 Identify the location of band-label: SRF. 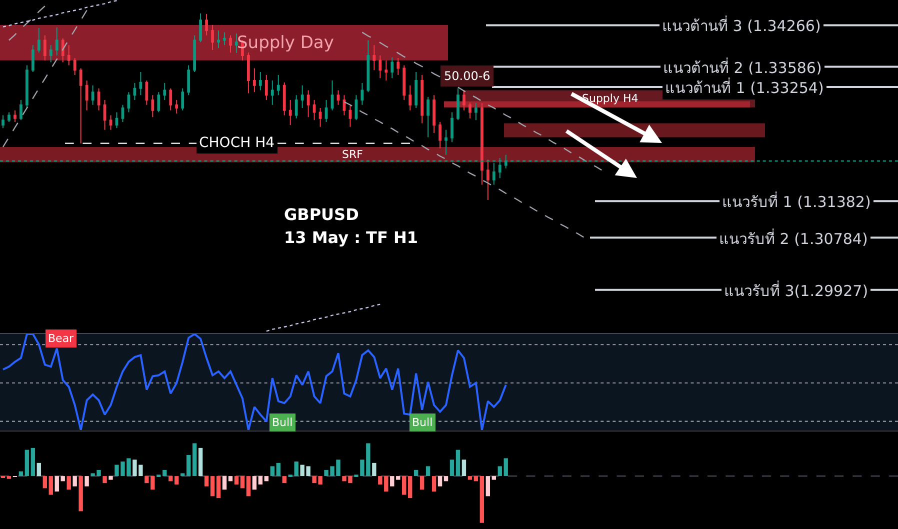
(352, 154).